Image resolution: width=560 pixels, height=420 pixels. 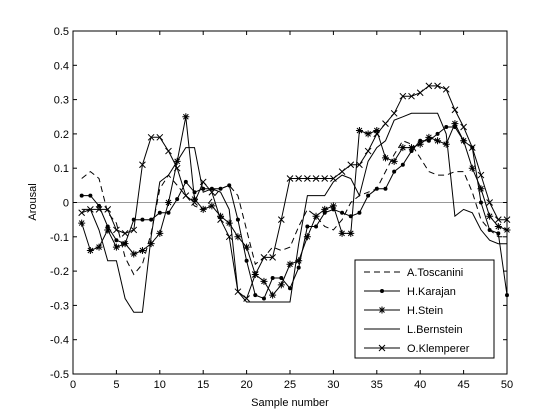 What do you see at coordinates (203, 385) in the screenshot?
I see `x-tick-label: 15` at bounding box center [203, 385].